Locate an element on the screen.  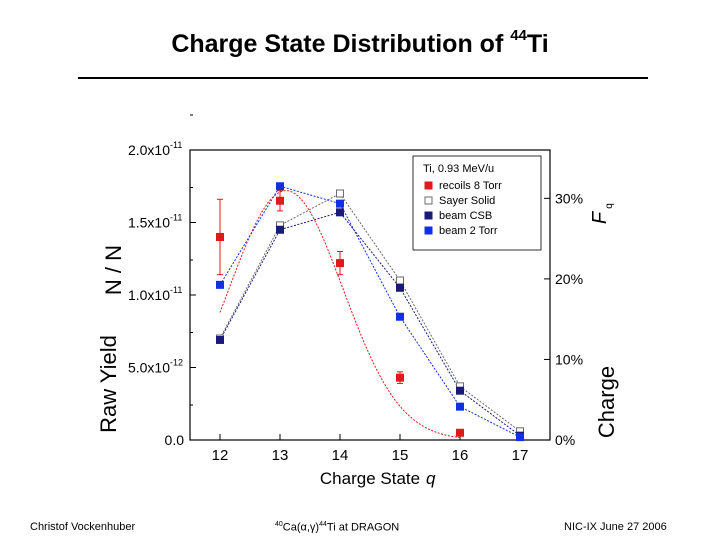
y-tick-label: 2.0x10 is located at coordinates (149, 150).